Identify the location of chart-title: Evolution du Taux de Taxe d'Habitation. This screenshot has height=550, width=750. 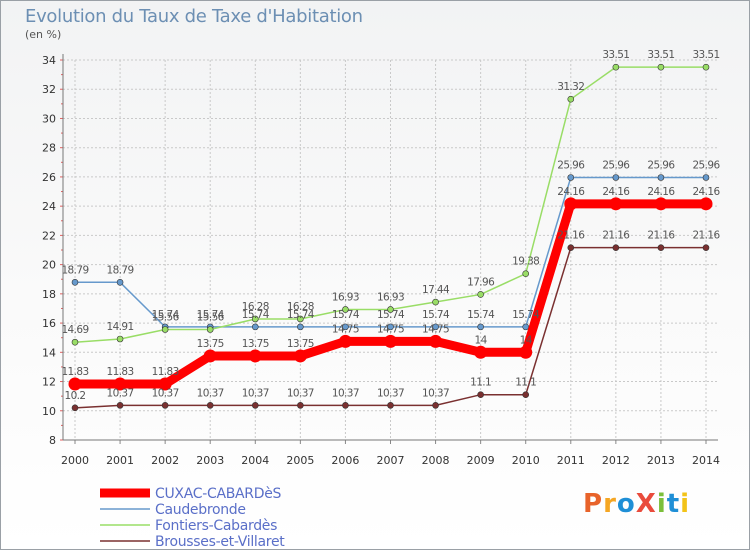
(194, 16).